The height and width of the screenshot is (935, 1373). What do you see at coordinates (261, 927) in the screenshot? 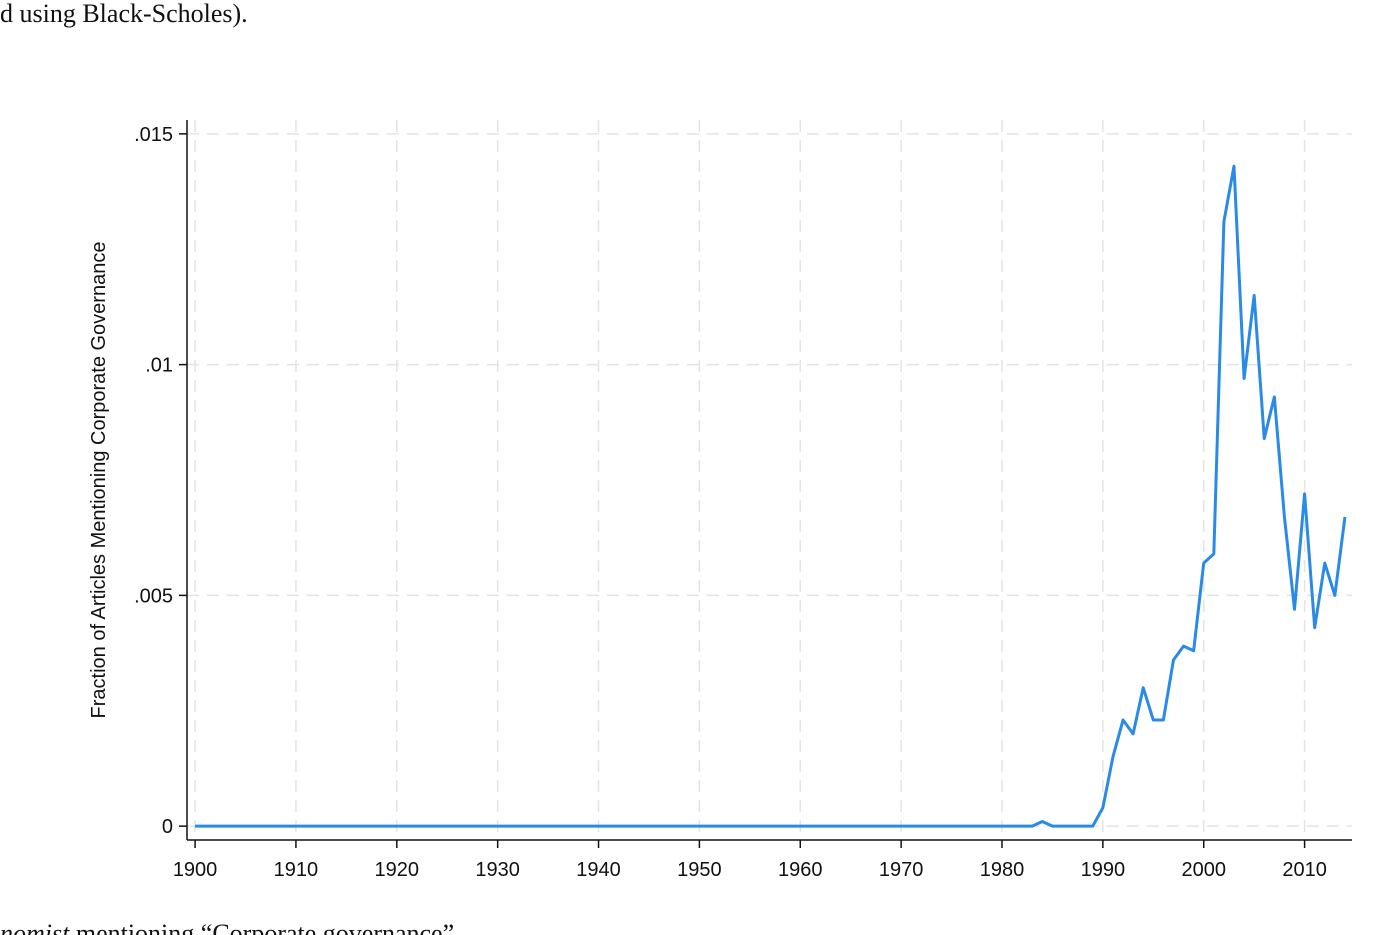
I see `caption-rest: mentioning “Corporate governance”` at bounding box center [261, 927].